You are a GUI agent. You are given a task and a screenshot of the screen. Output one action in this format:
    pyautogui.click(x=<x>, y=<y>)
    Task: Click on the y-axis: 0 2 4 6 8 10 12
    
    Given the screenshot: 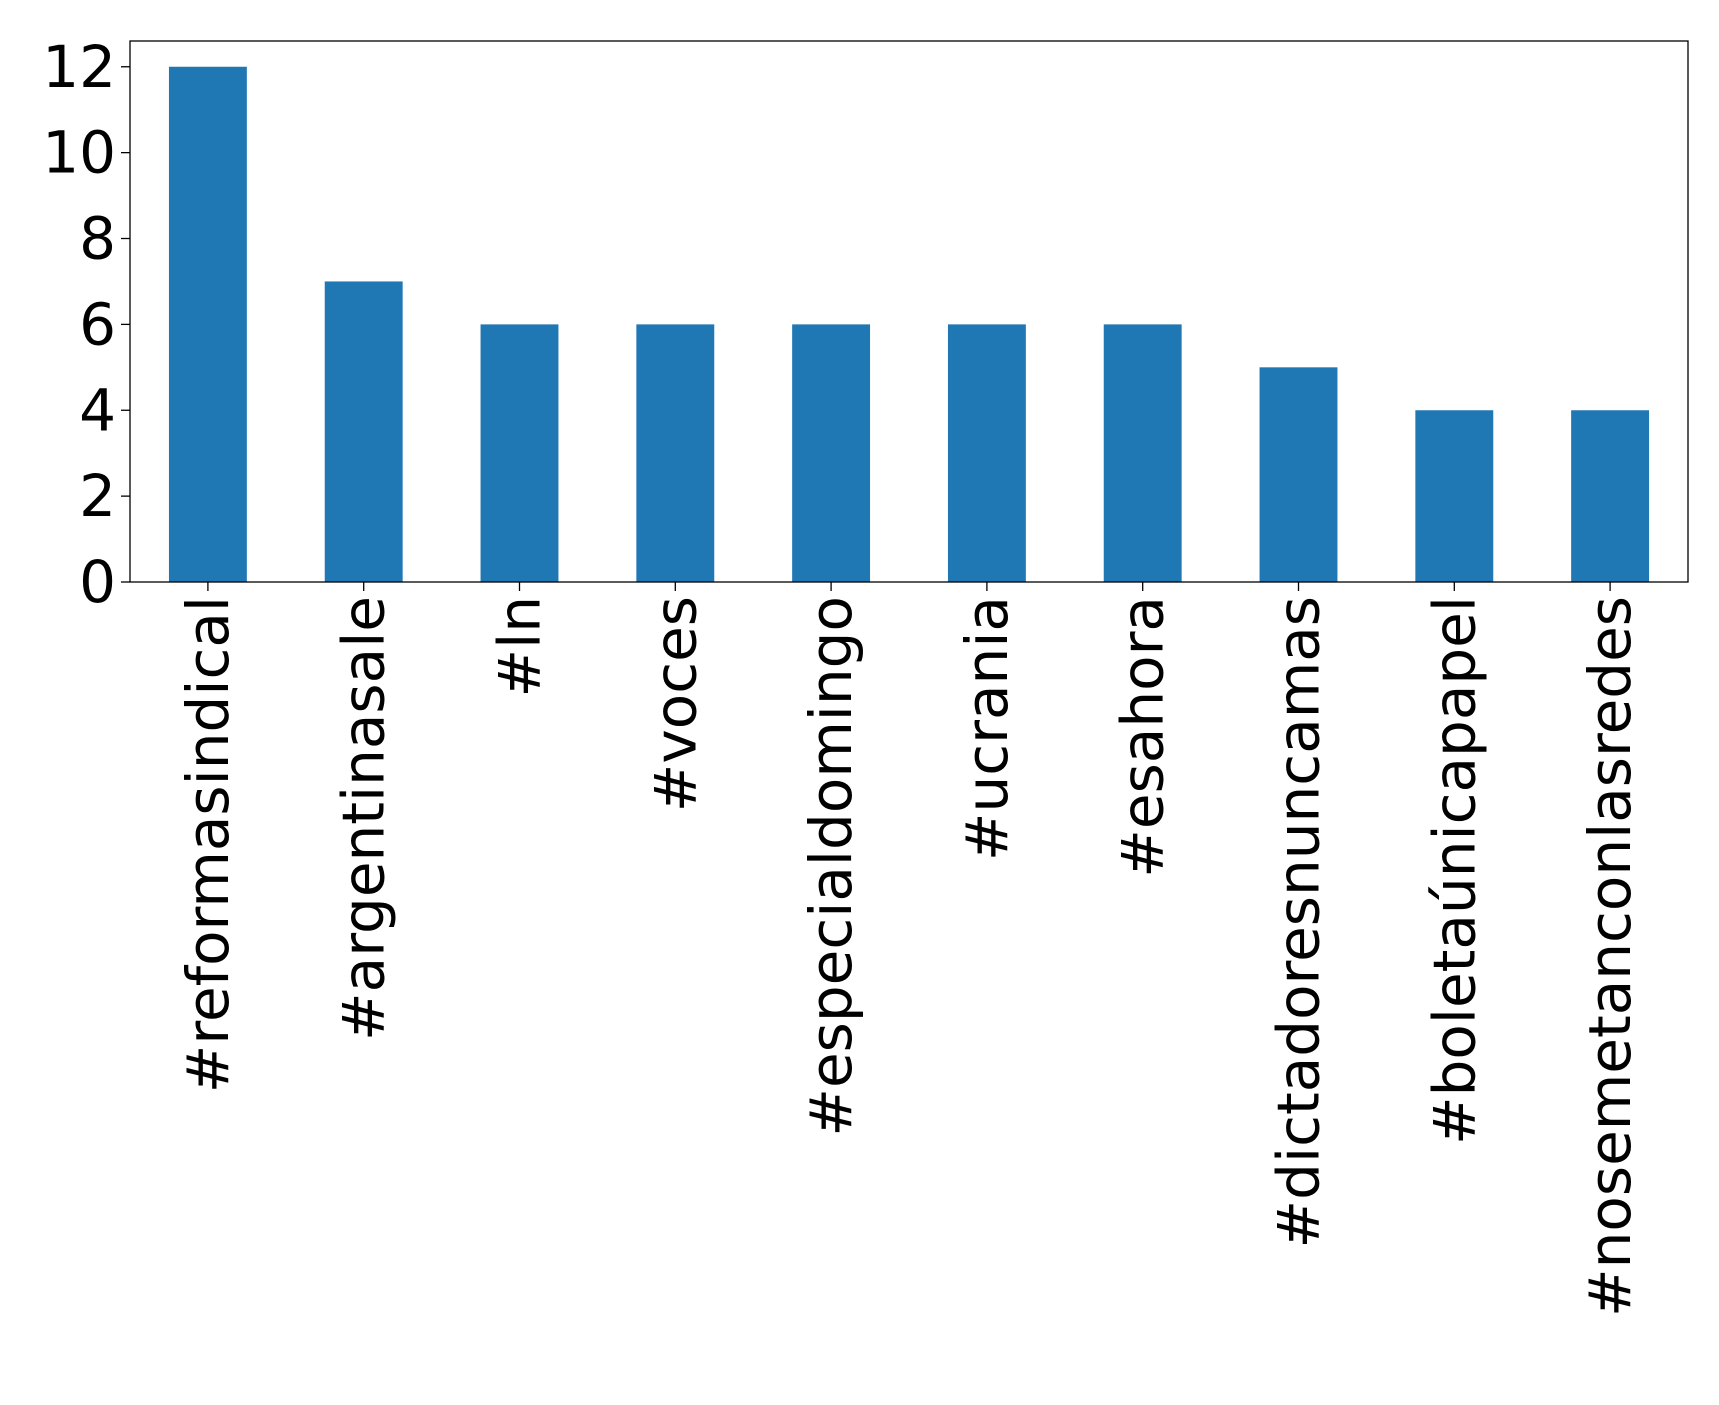 What is the action you would take?
    pyautogui.click(x=86, y=324)
    